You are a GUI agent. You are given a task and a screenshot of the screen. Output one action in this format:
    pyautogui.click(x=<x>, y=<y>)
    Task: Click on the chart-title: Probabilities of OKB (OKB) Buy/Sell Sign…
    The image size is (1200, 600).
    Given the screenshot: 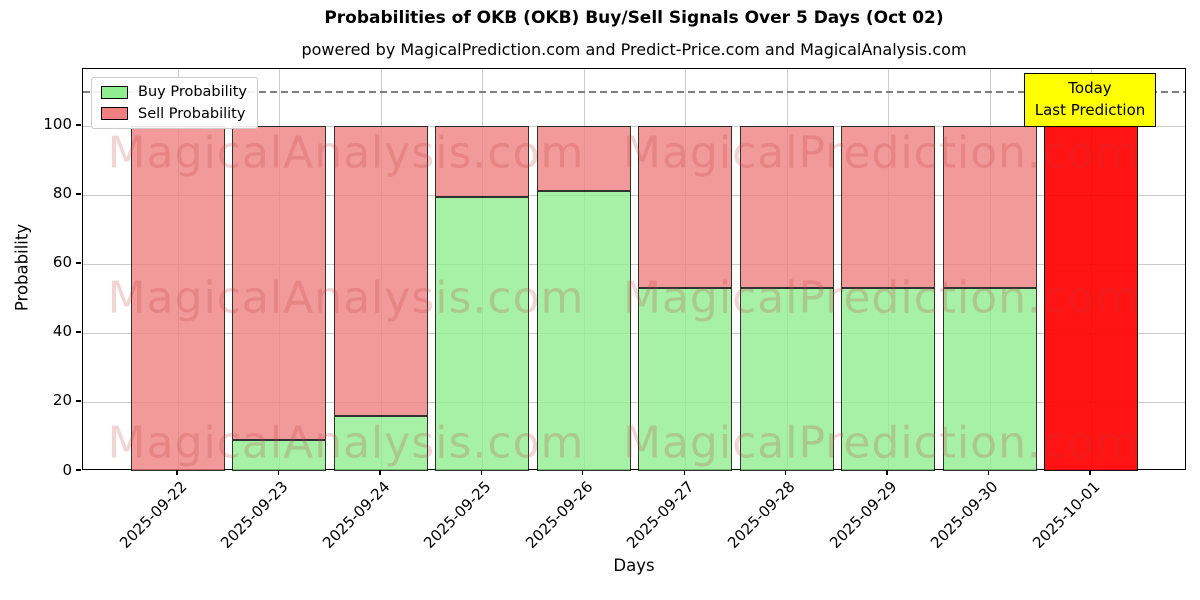 What is the action you would take?
    pyautogui.click(x=634, y=18)
    